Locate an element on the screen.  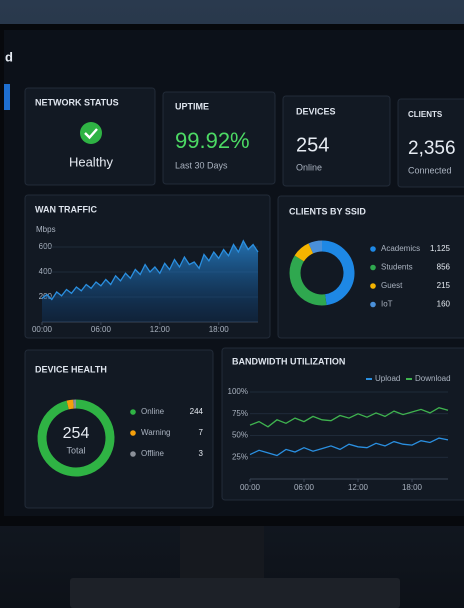
panel-title: BANDWIDTH UTILIZATION is located at coordinates (288, 361).